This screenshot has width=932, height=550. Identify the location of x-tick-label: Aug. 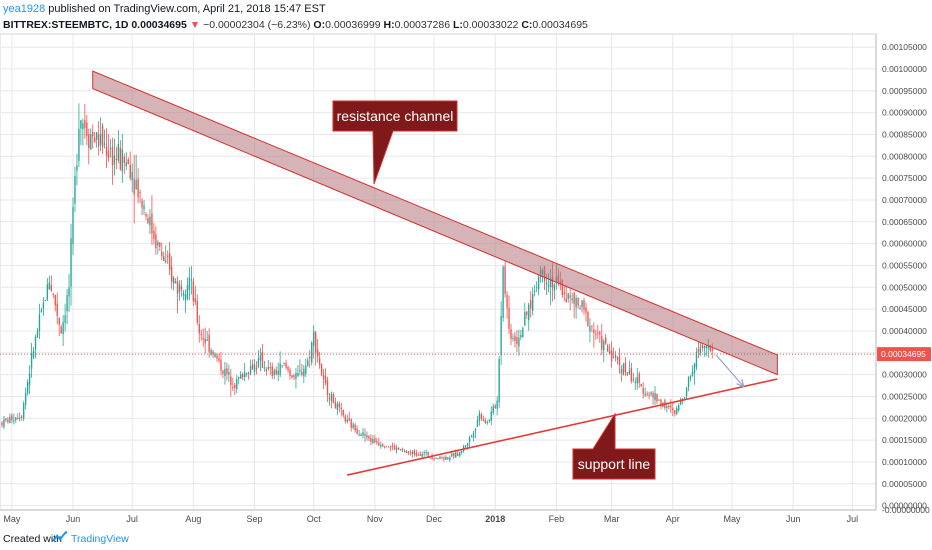
(193, 519).